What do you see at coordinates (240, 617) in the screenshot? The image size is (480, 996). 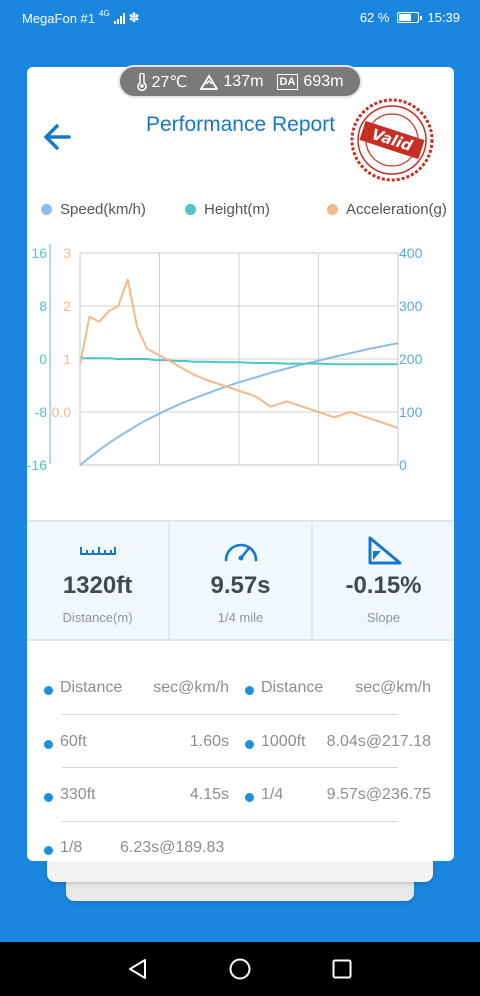 I see `stat-time-label: 1/4 mile` at bounding box center [240, 617].